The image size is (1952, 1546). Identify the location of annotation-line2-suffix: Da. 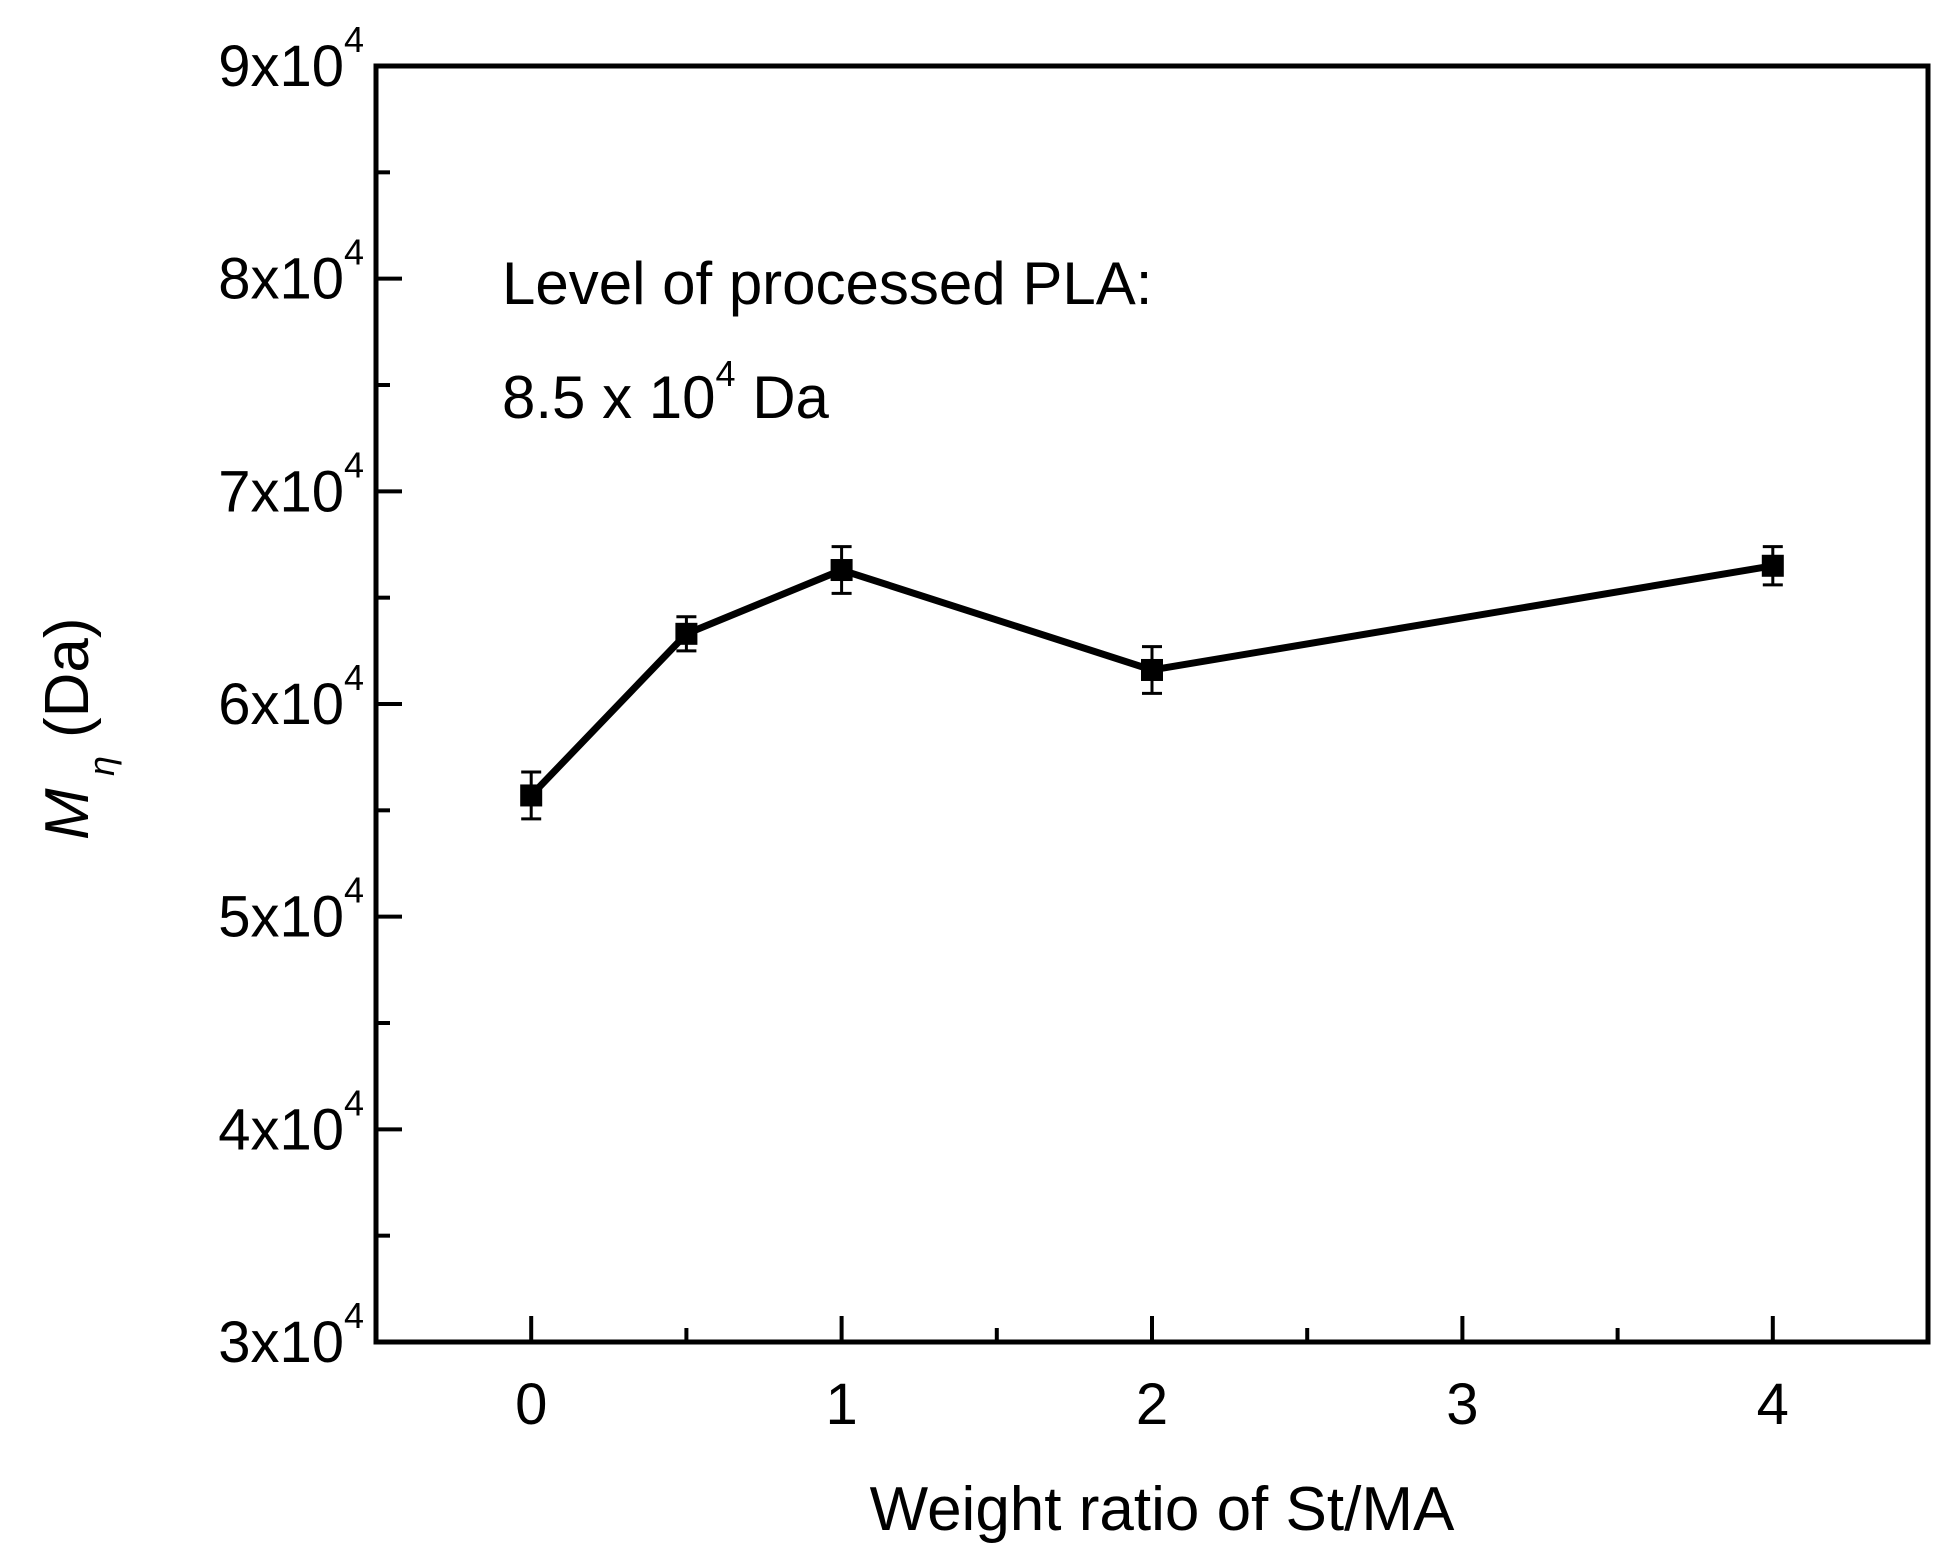
(783, 397).